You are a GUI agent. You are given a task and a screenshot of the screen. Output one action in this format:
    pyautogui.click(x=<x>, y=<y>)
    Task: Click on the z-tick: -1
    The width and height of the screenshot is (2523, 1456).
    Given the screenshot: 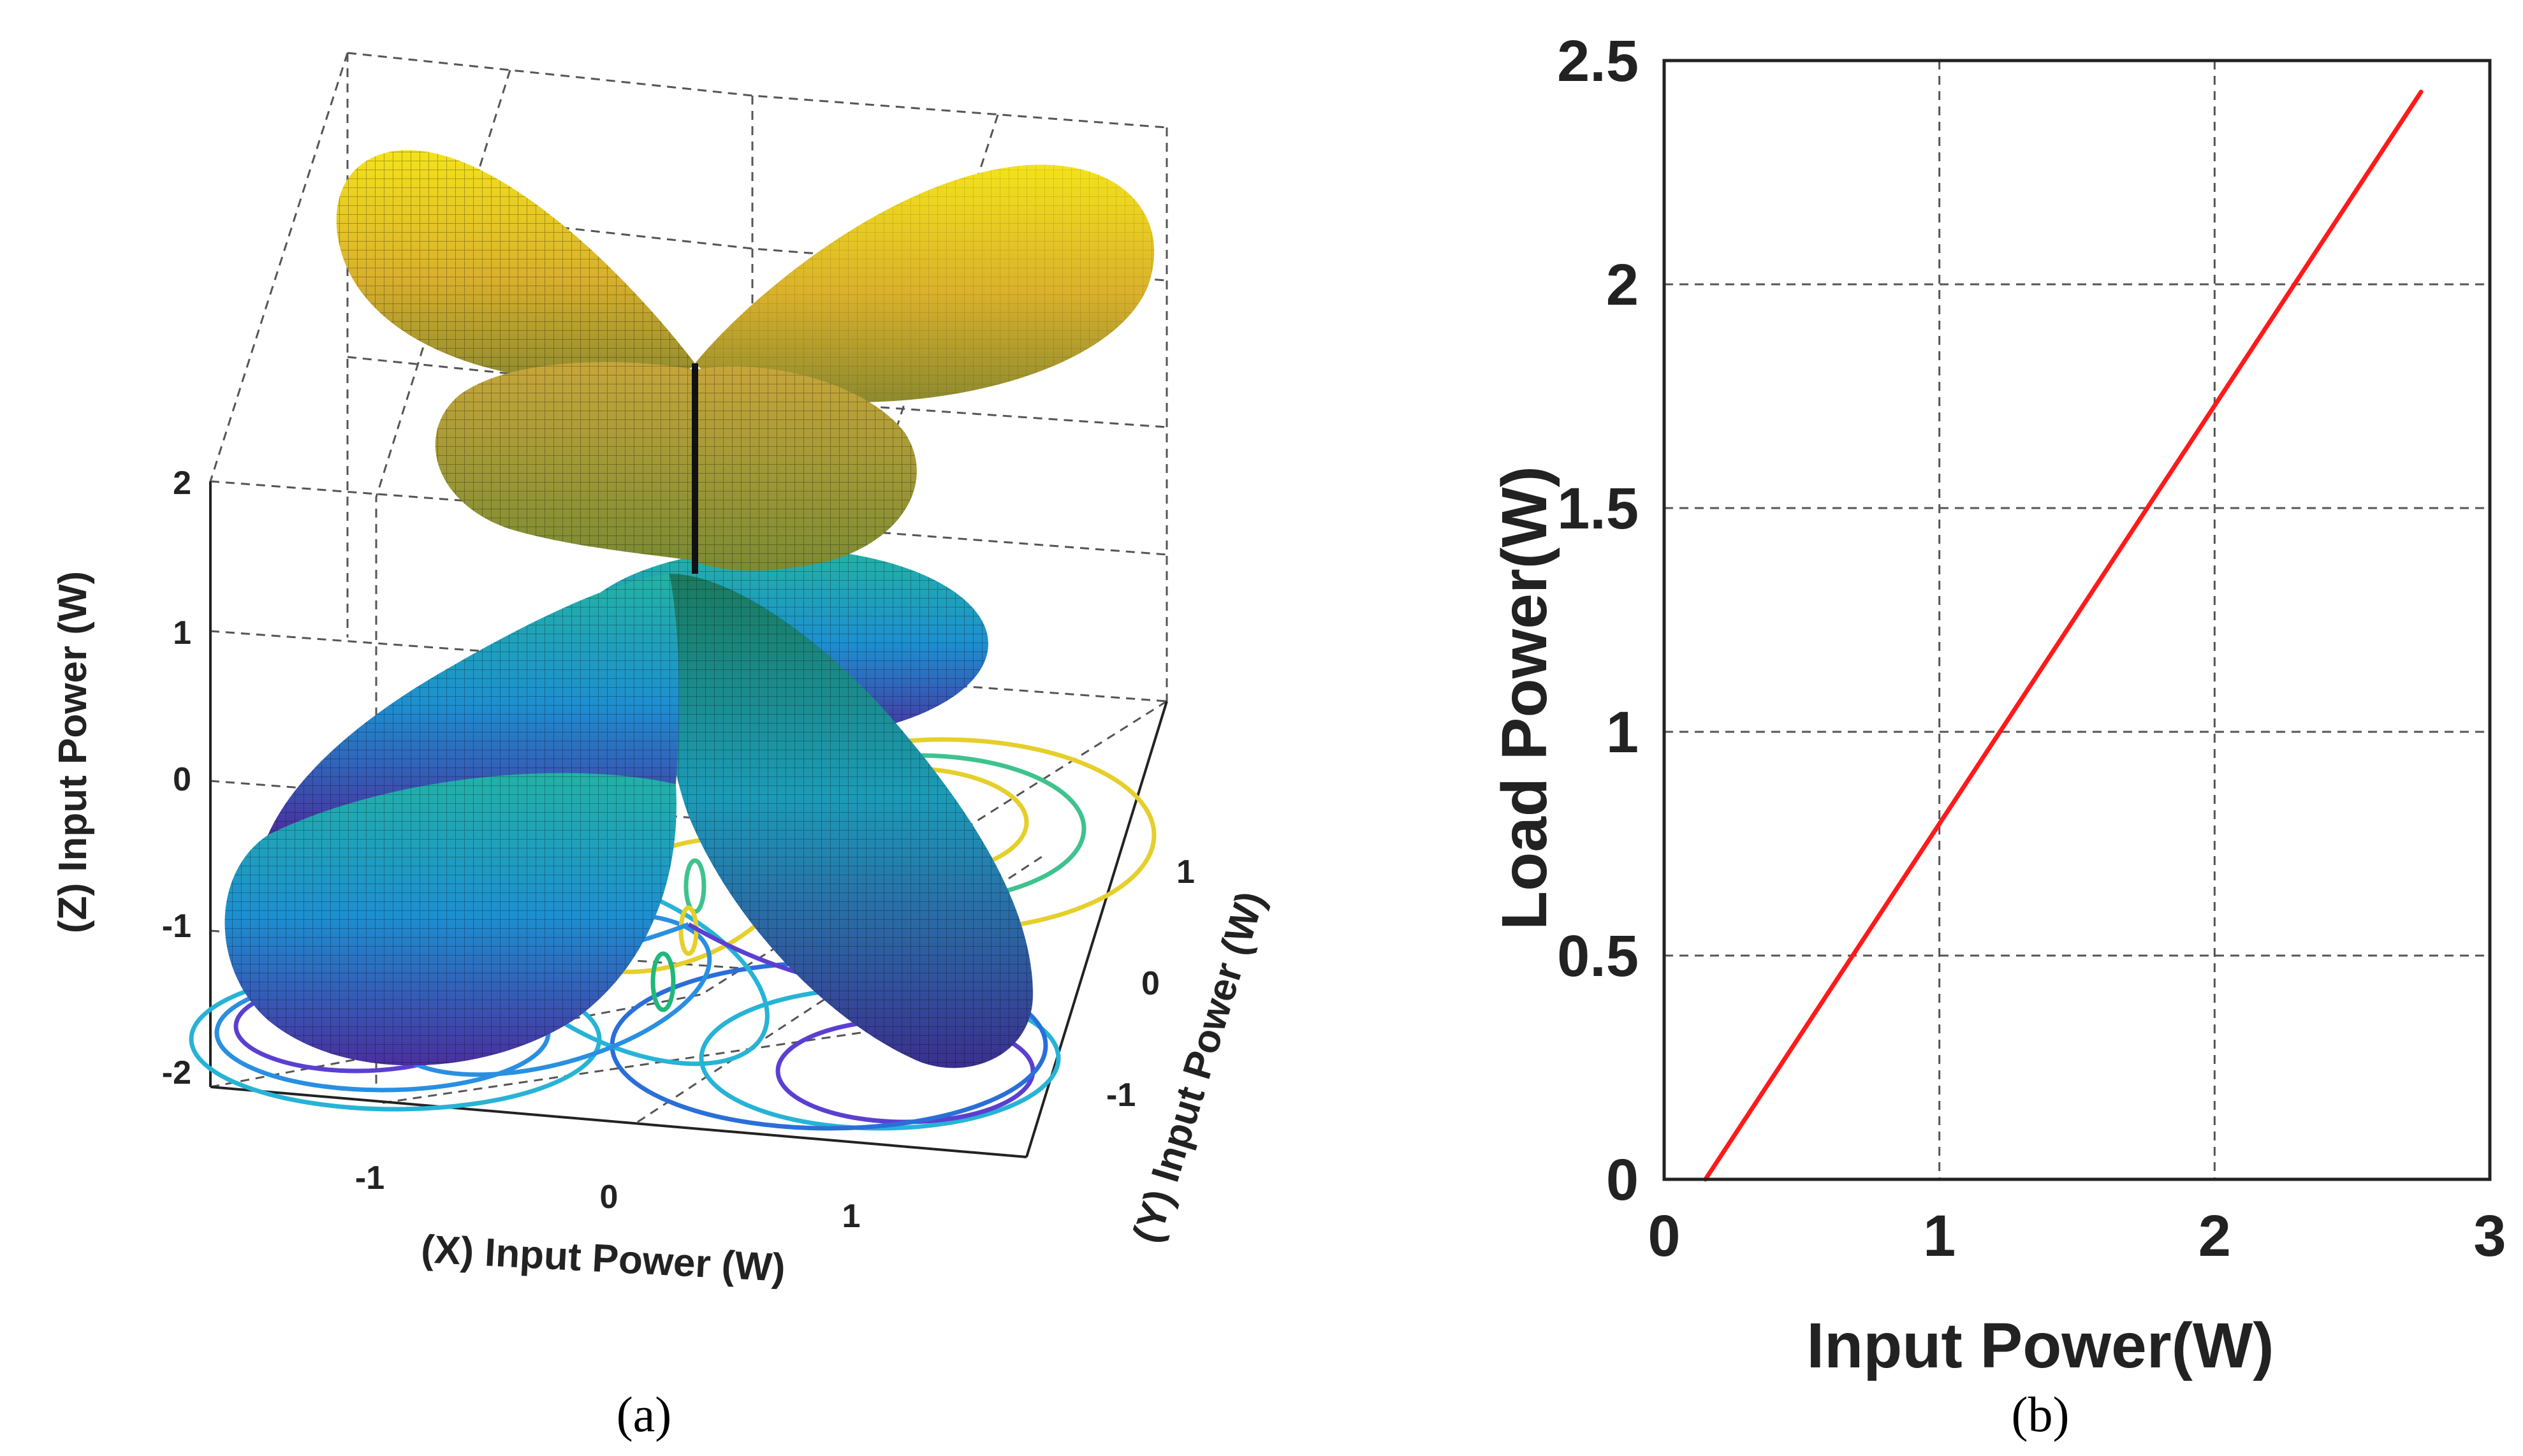 What is the action you would take?
    pyautogui.click(x=176, y=926)
    